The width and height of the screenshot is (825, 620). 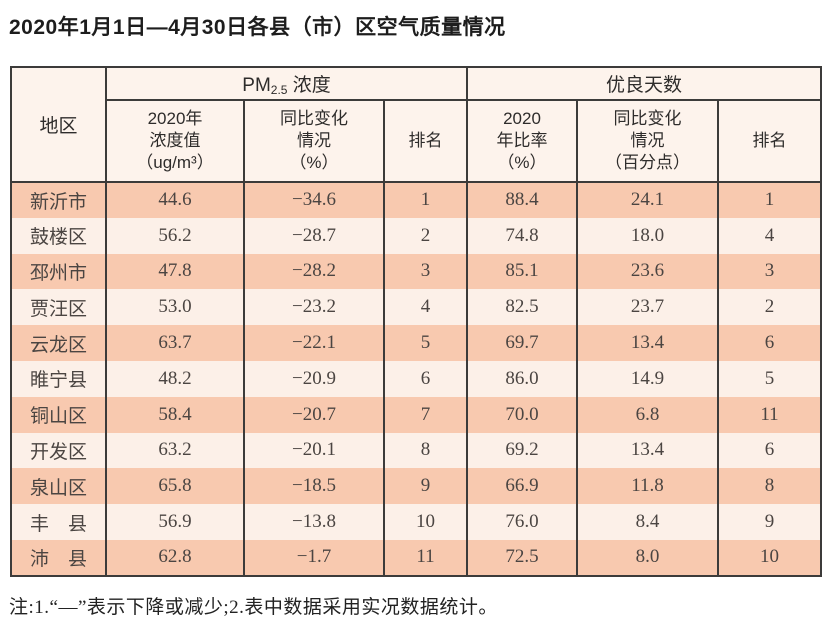 I want to click on cell-good-rate: 85.1, so click(x=522, y=271).